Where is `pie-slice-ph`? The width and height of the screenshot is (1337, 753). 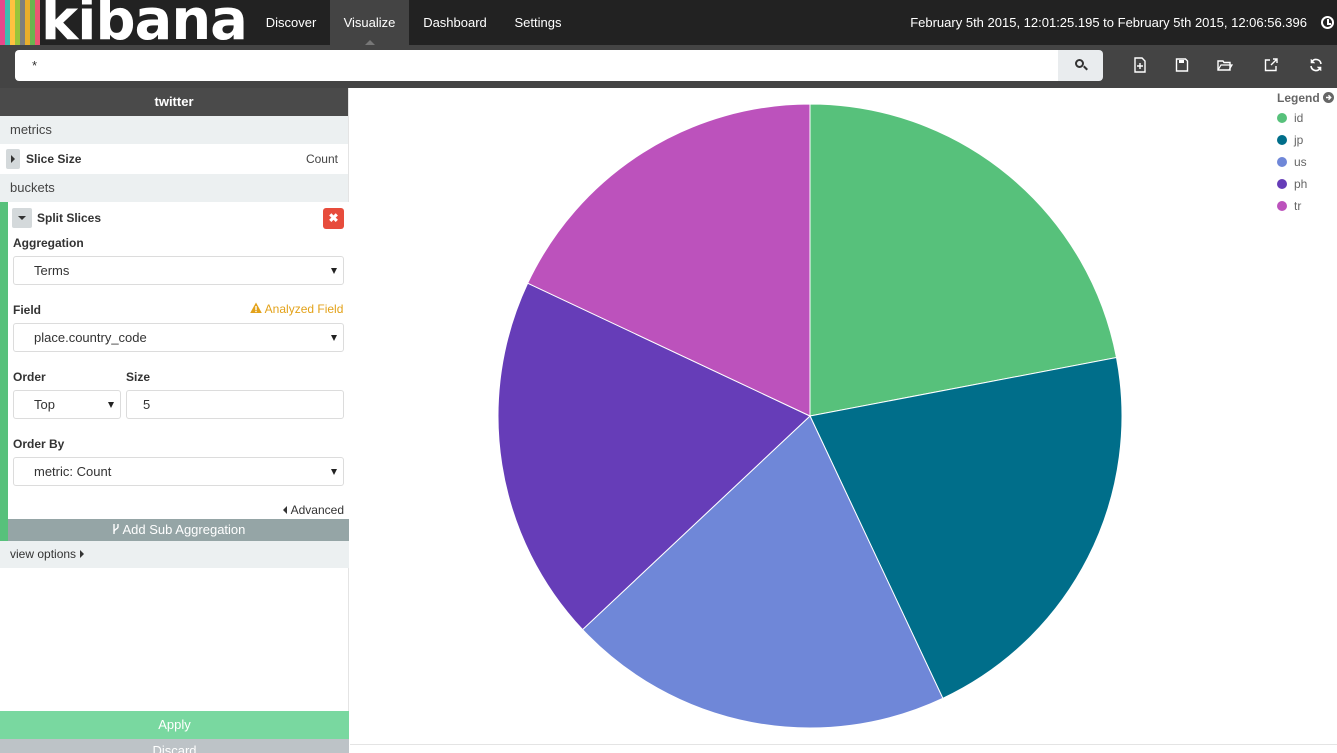 pie-slice-ph is located at coordinates (654, 456).